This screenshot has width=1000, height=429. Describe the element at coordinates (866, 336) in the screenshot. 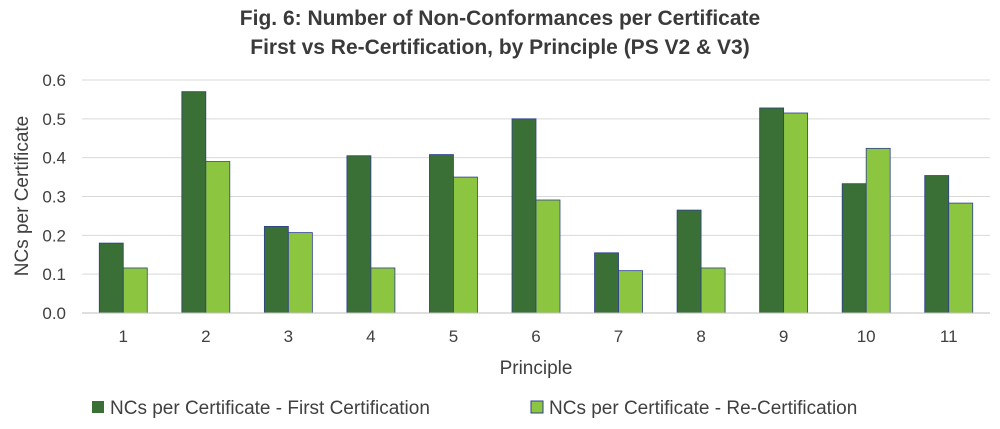

I see `x-tick-label: 10` at that location.